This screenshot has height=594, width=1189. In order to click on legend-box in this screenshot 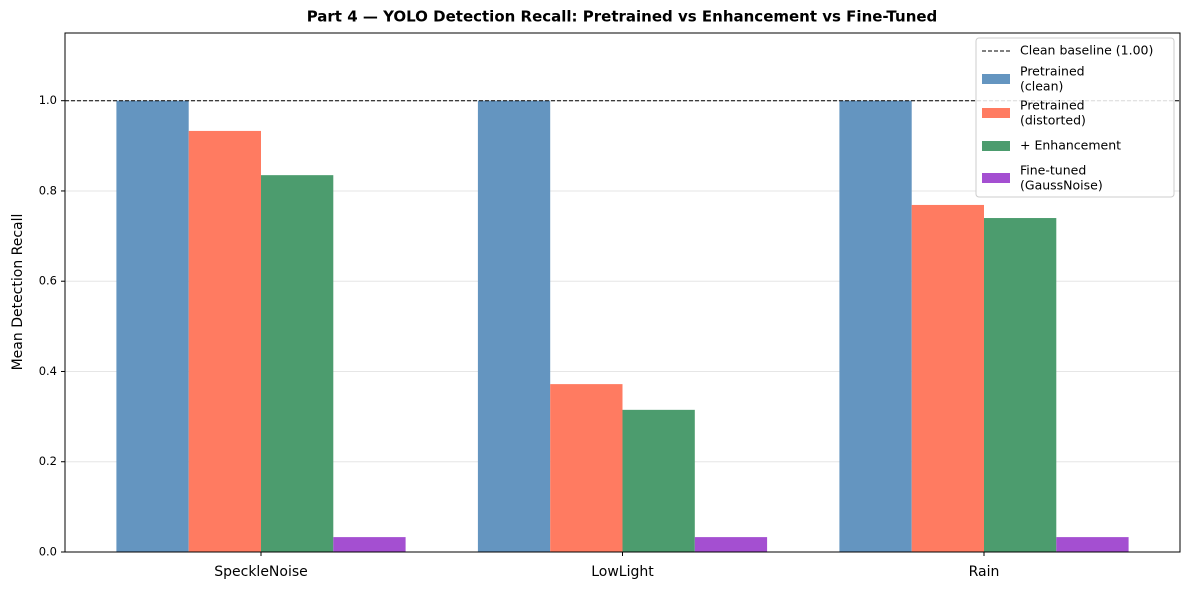, I will do `click(1075, 117)`.